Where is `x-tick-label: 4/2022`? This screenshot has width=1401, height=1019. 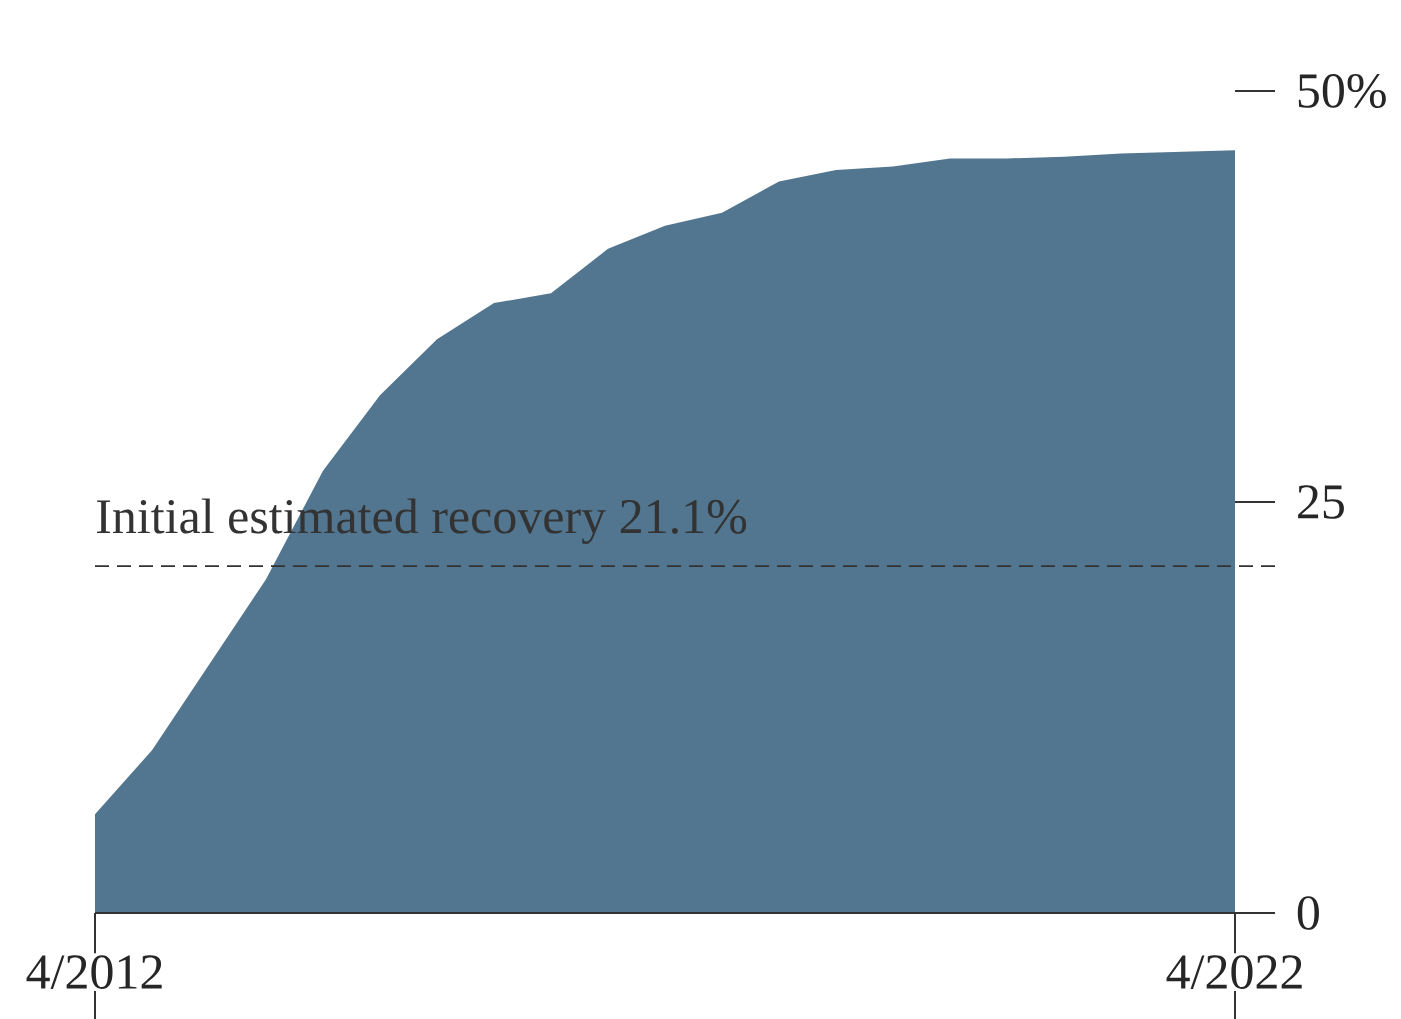 x-tick-label: 4/2022 is located at coordinates (1234, 972).